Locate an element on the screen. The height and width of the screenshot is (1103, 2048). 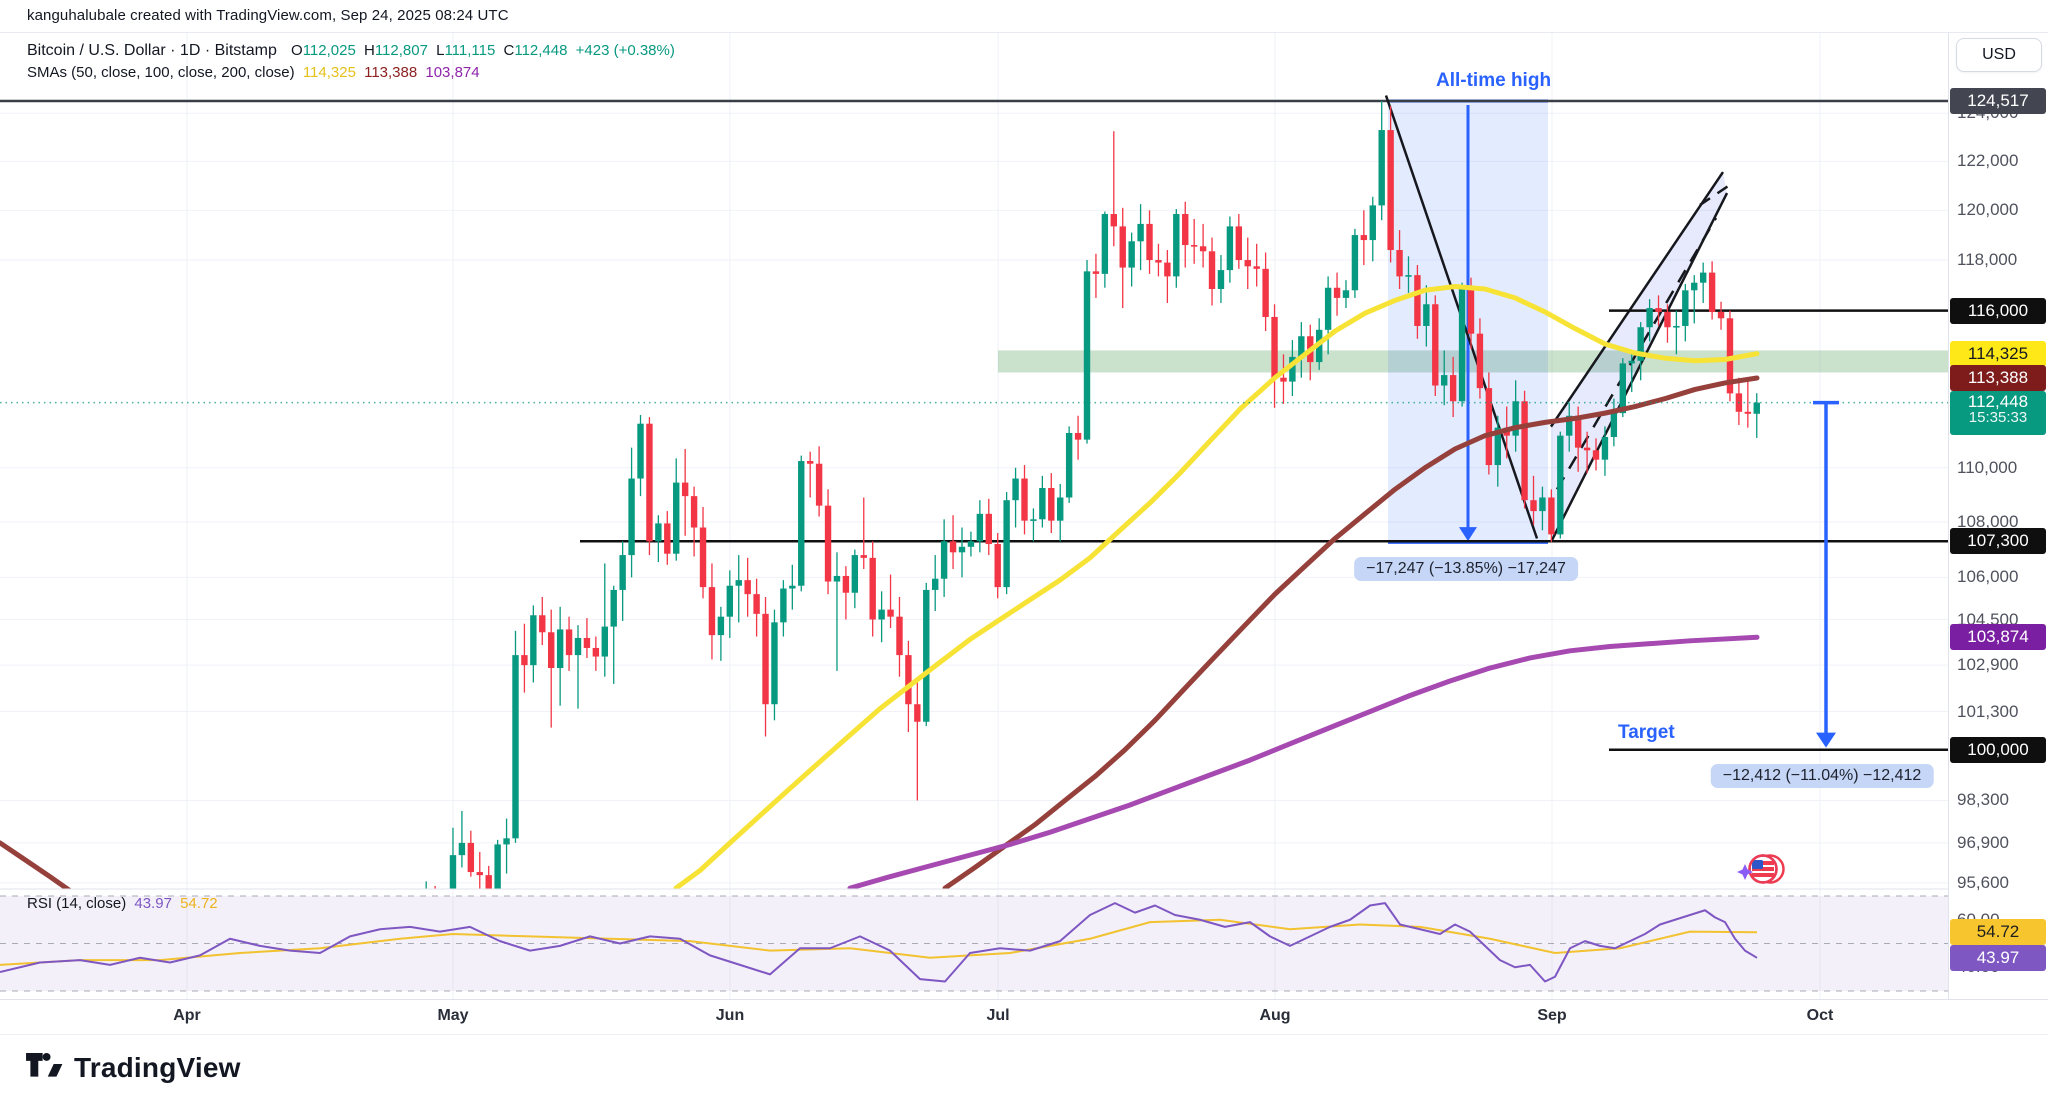
price-tick: 98,300 is located at coordinates (1983, 800).